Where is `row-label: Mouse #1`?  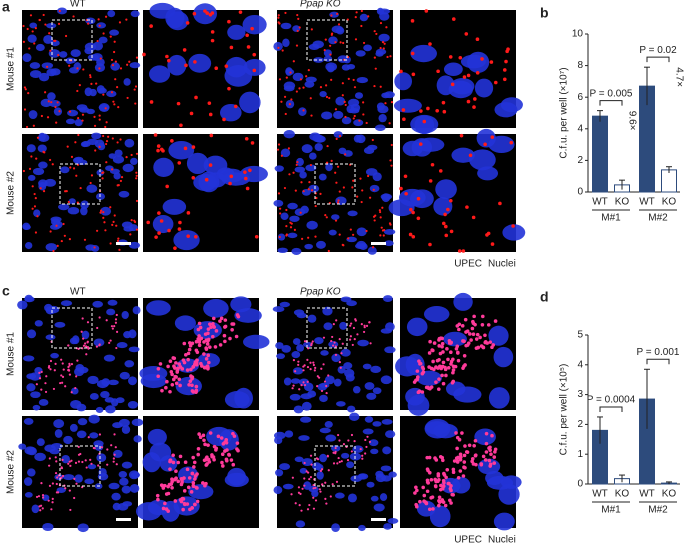 row-label: Mouse #1 is located at coordinates (11, 69).